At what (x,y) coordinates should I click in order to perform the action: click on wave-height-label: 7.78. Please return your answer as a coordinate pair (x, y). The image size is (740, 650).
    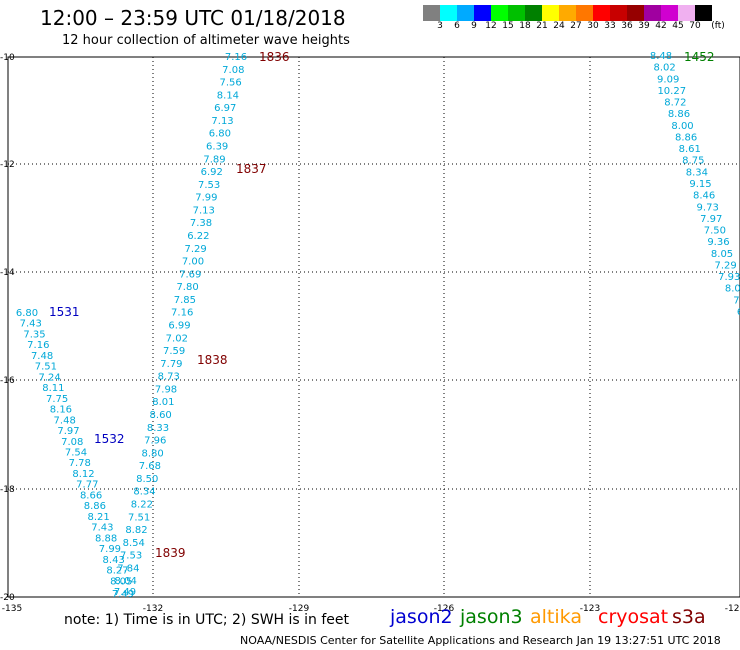
    Looking at the image, I should click on (80, 463).